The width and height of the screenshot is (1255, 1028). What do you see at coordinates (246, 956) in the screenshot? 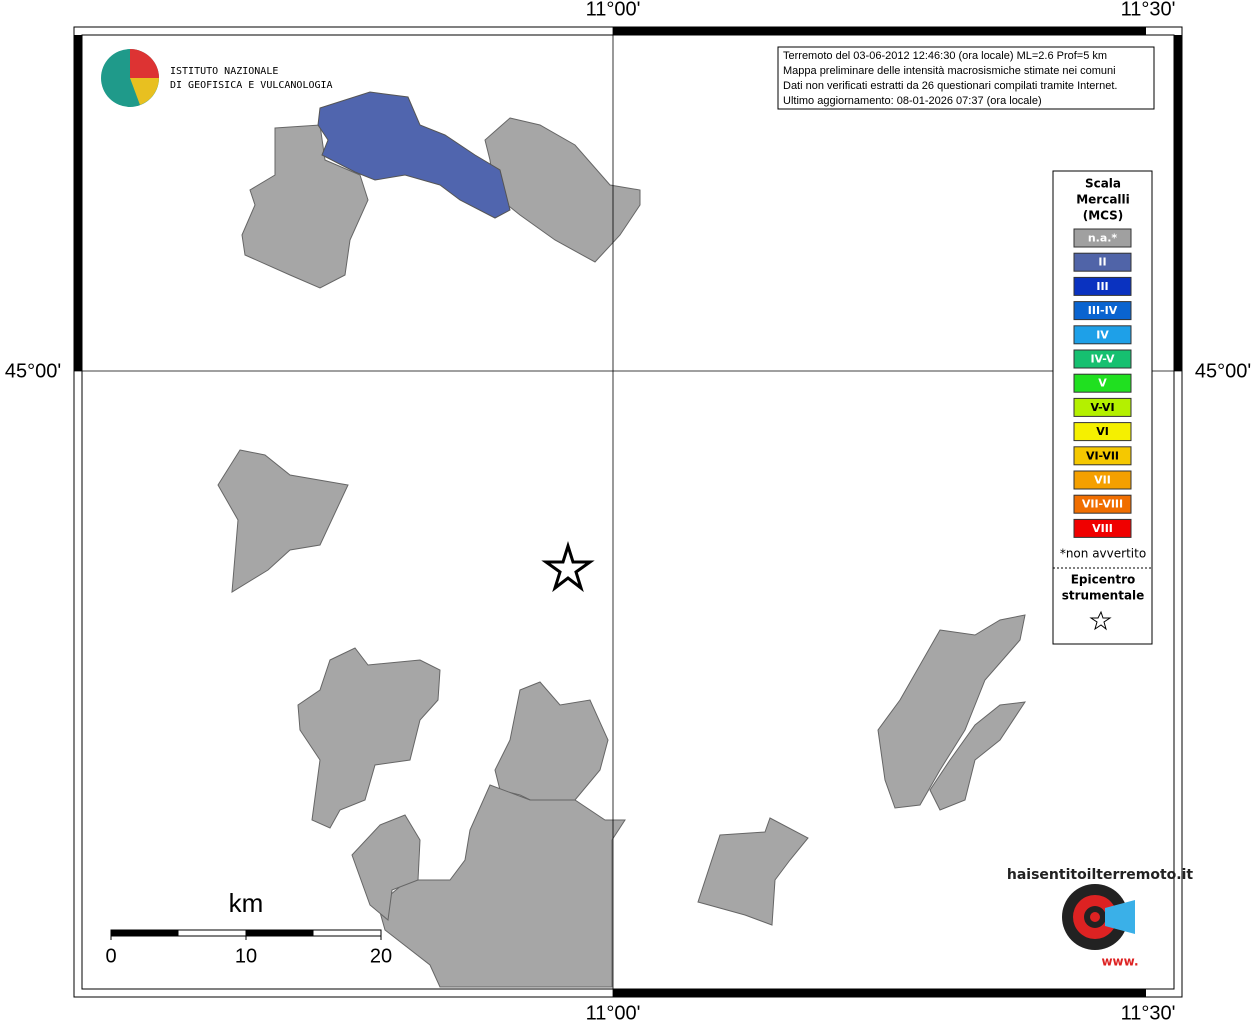
I see `scale-tick-label: 10` at bounding box center [246, 956].